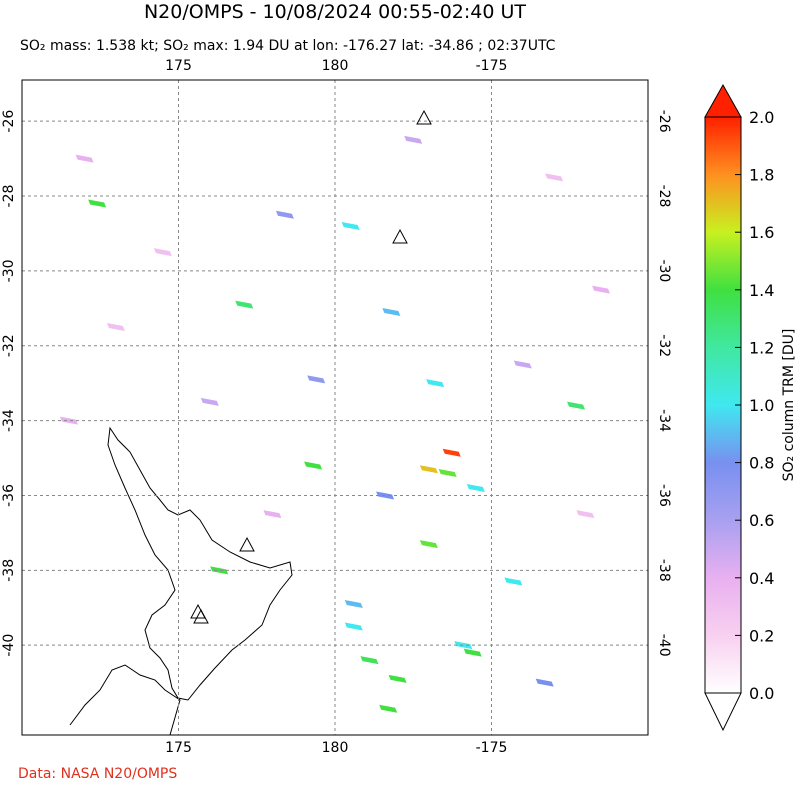 This screenshot has height=787, width=801. Describe the element at coordinates (761, 693) in the screenshot. I see `colorbar-tick-label: 0.0` at that location.